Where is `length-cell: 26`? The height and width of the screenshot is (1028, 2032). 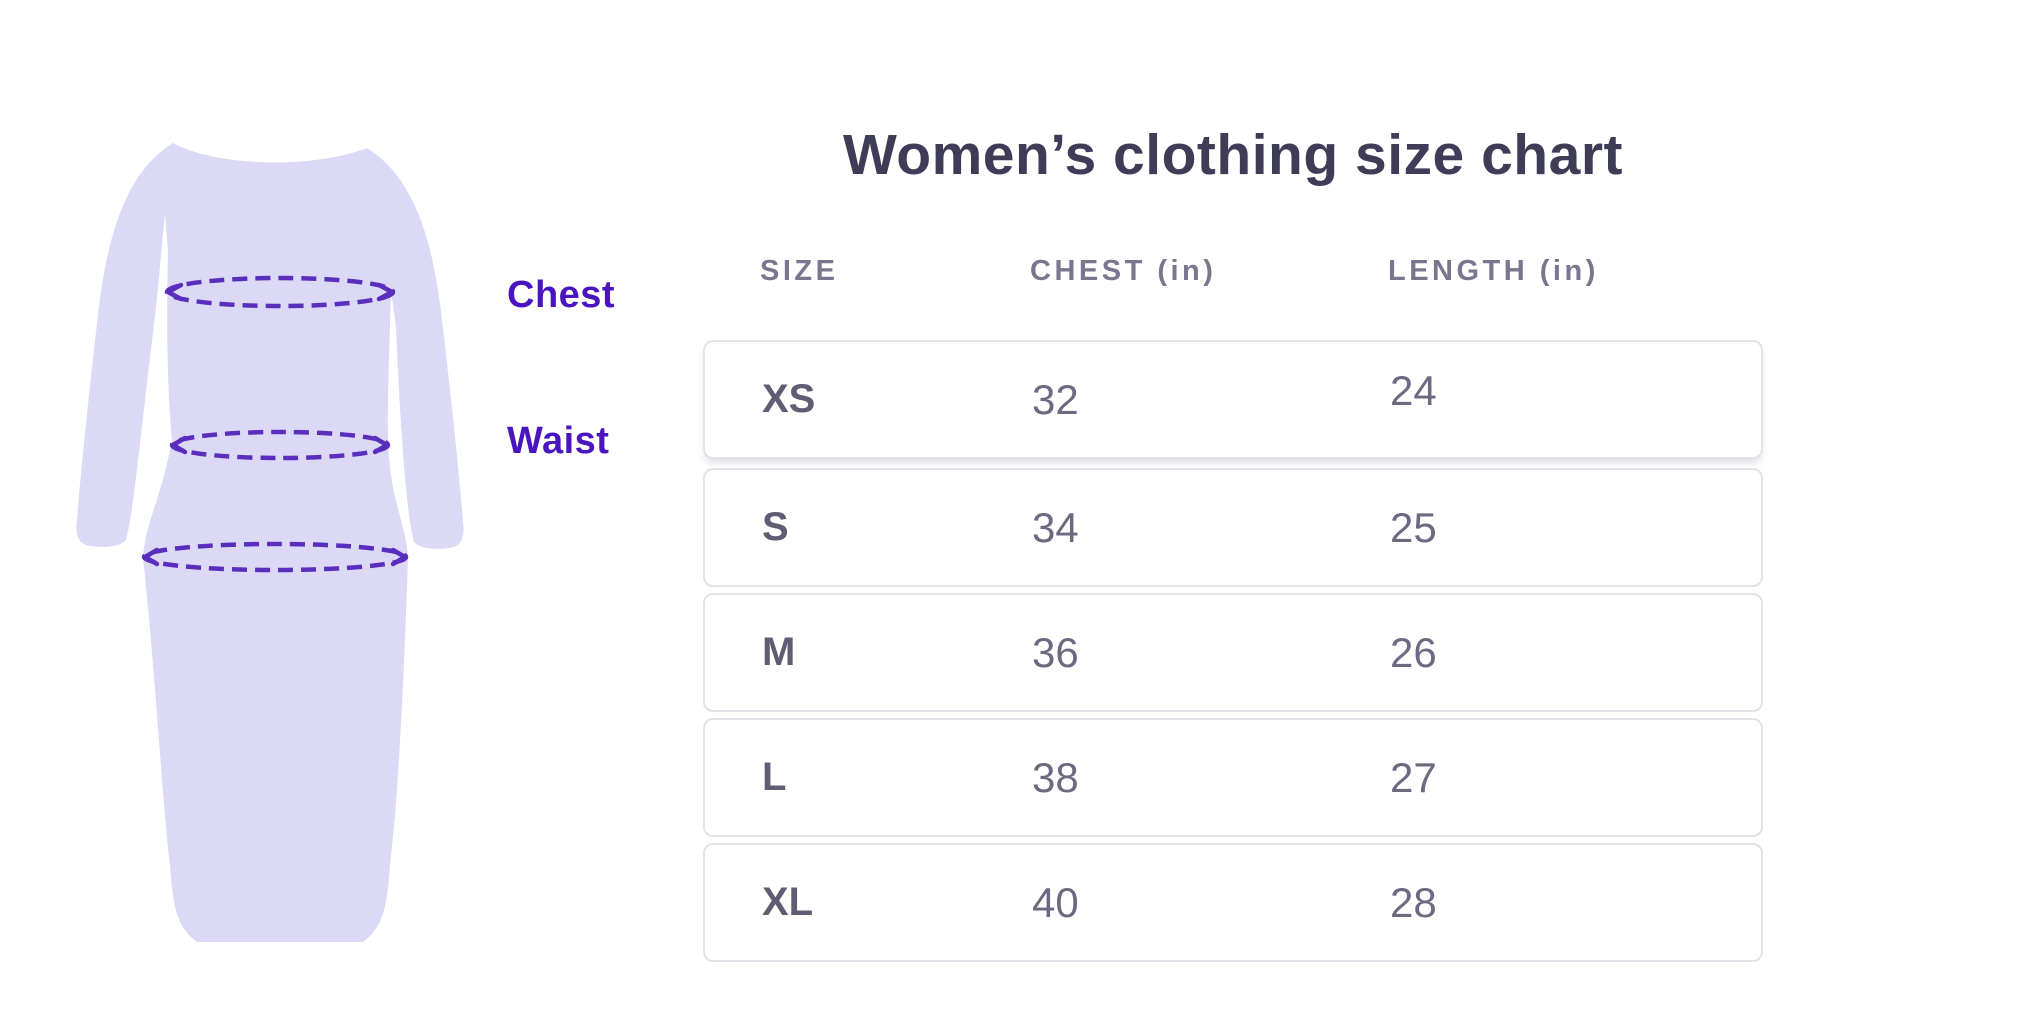
length-cell: 26 is located at coordinates (1413, 652).